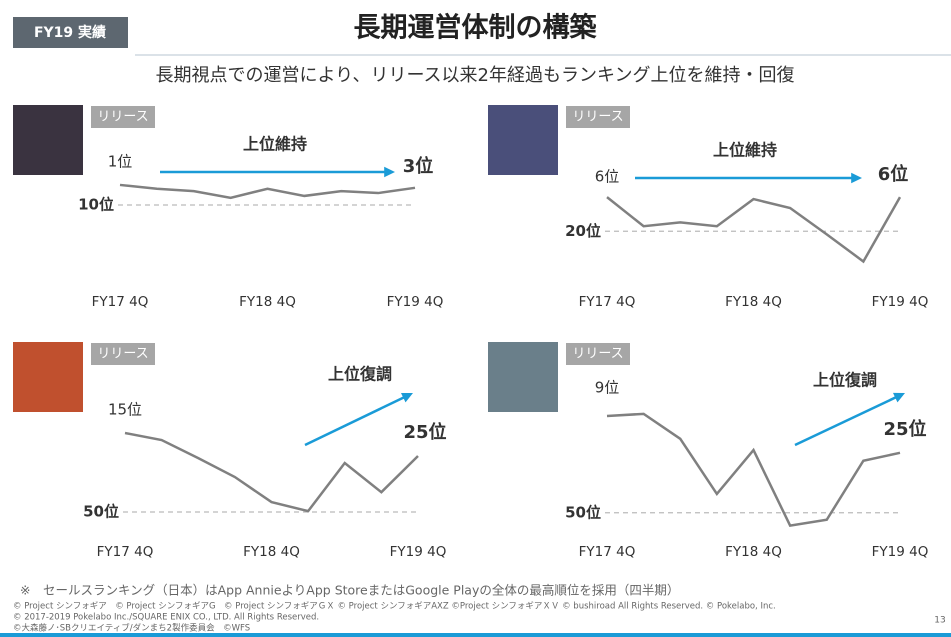 The height and width of the screenshot is (637, 951). Describe the element at coordinates (418, 166) in the screenshot. I see `end-label: 3位` at that location.